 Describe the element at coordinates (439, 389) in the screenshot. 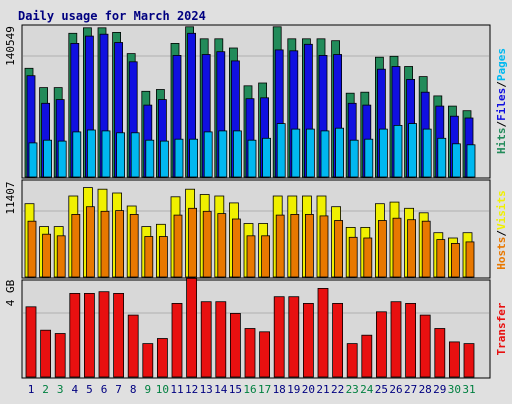

I see `day-label: 29` at that location.